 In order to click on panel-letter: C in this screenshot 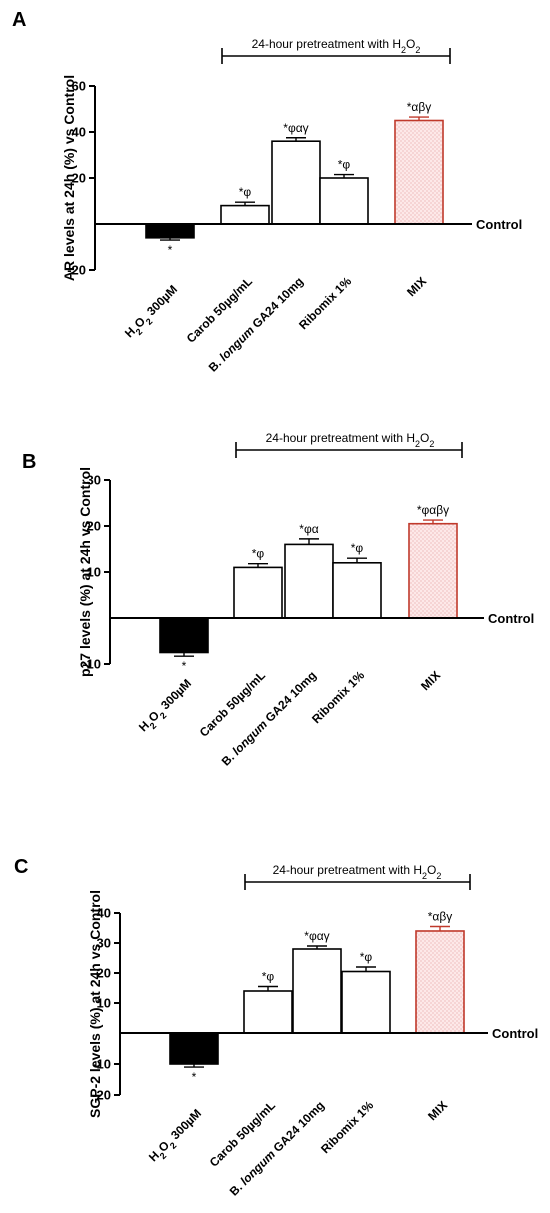, I will do `click(21, 867)`.